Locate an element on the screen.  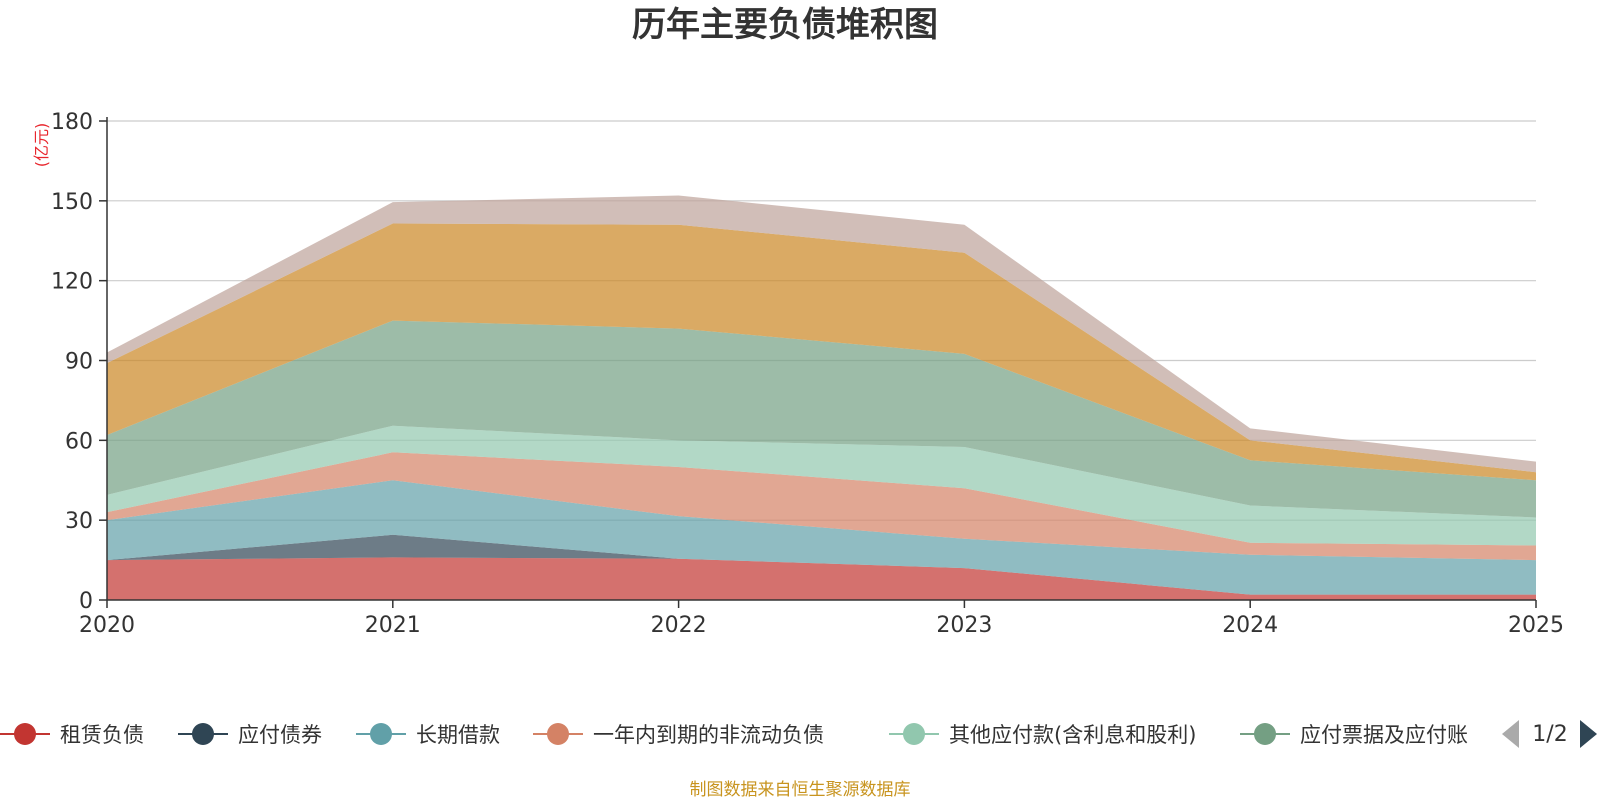
legend-pager: 1/2 is located at coordinates (1549, 734).